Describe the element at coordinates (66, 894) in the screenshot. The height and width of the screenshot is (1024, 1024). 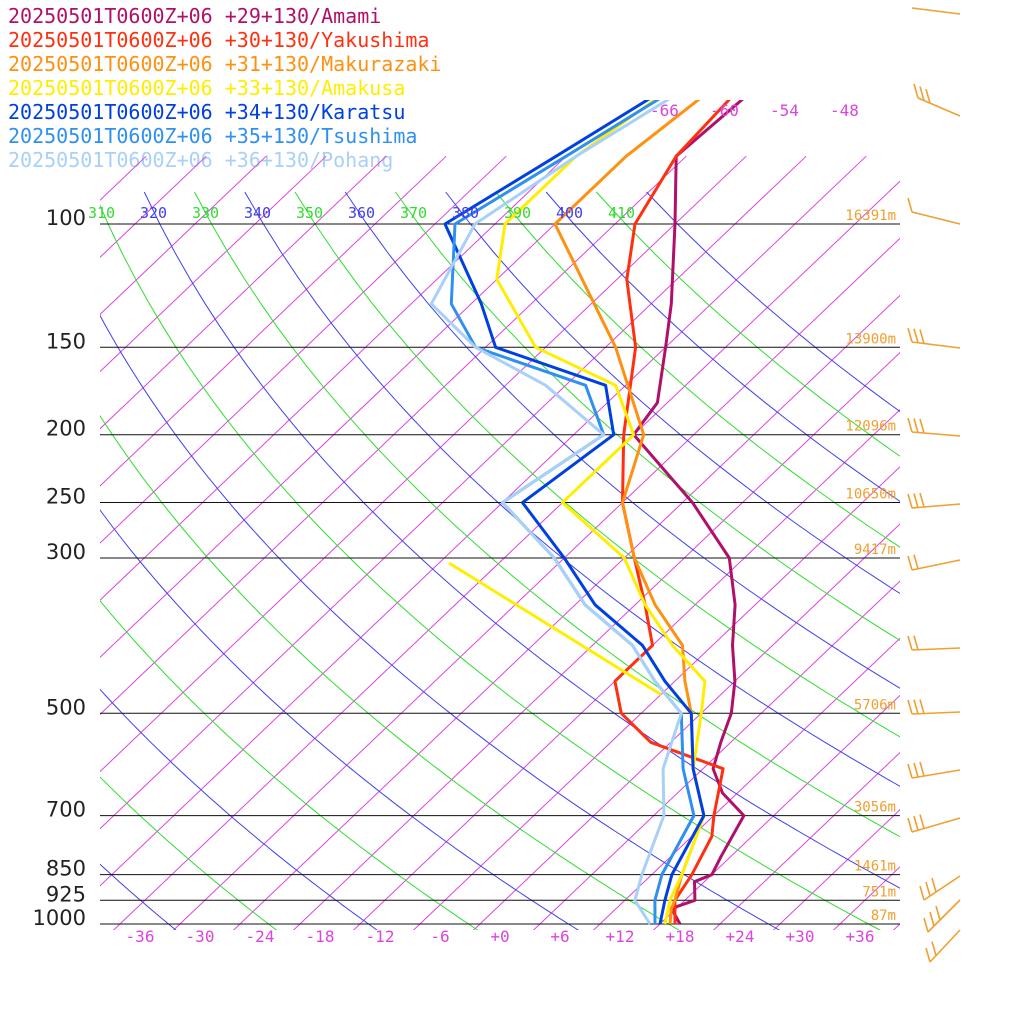
I see `pressure-label: 925` at that location.